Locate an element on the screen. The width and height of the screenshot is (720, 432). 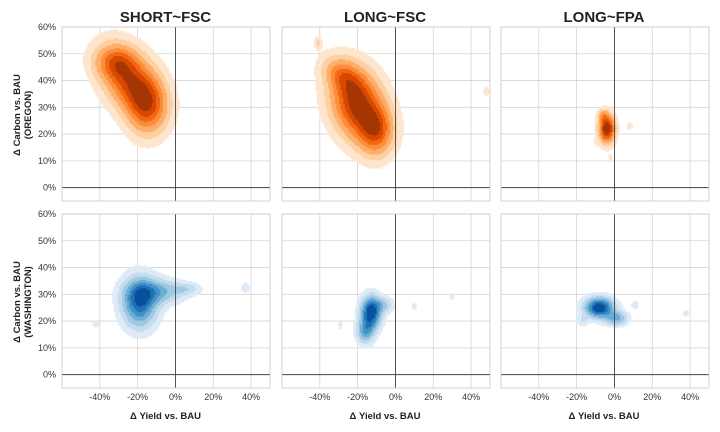
panel-3: 0% 10% 20% 30% 40% 50% 60% -40% -20% 0% 20% 40% is located at coordinates (154, 305).